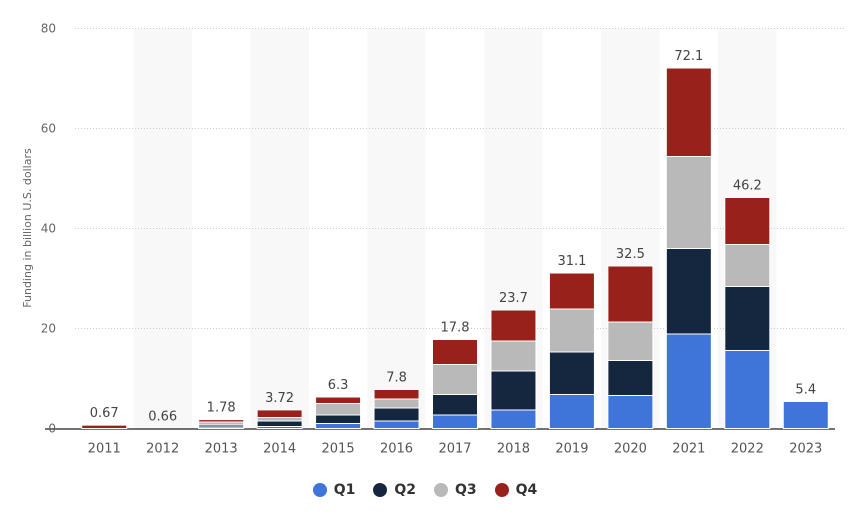 The image size is (850, 523). Describe the element at coordinates (221, 408) in the screenshot. I see `total-data-label: 1.78` at that location.